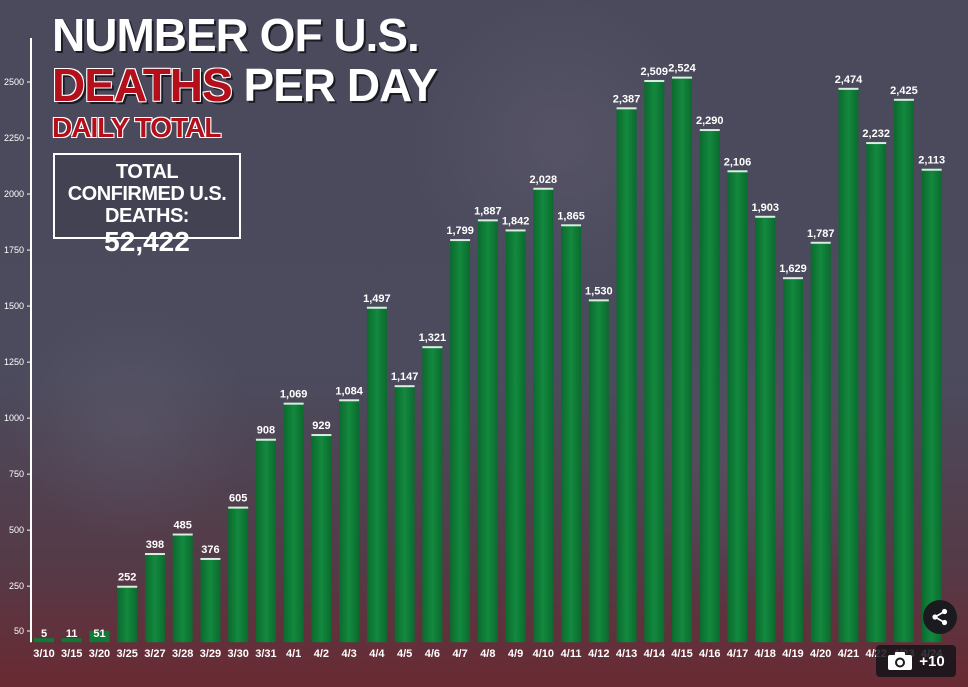  Describe the element at coordinates (127, 654) in the screenshot. I see `x-tick-label: 3/25` at that location.